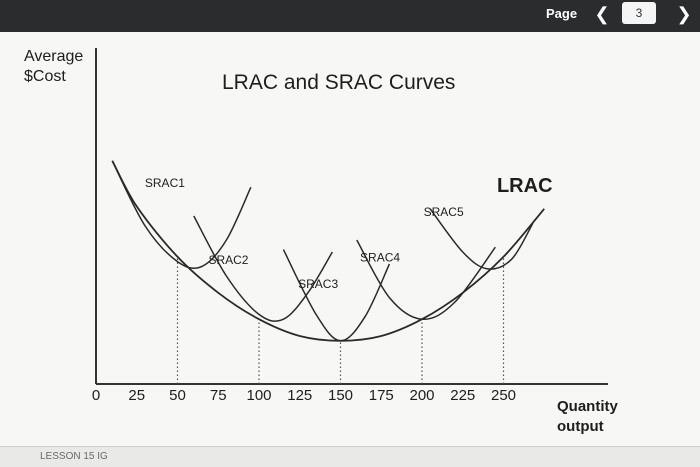 The height and width of the screenshot is (467, 700). What do you see at coordinates (263, 268) in the screenshot?
I see `curve-srac2` at bounding box center [263, 268].